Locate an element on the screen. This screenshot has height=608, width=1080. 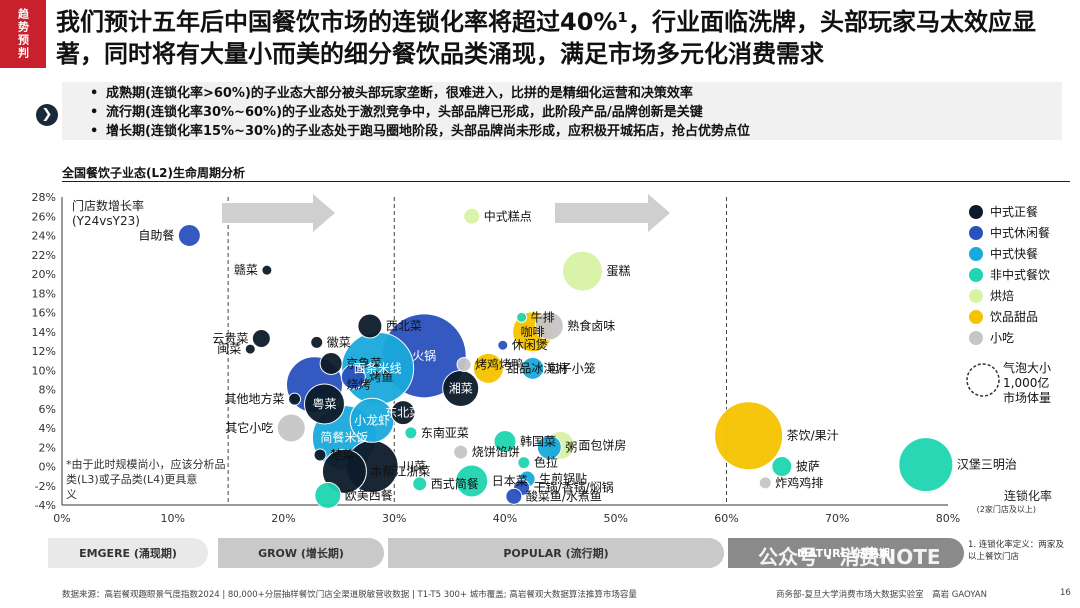
title-divider is located at coordinates (566, 181).